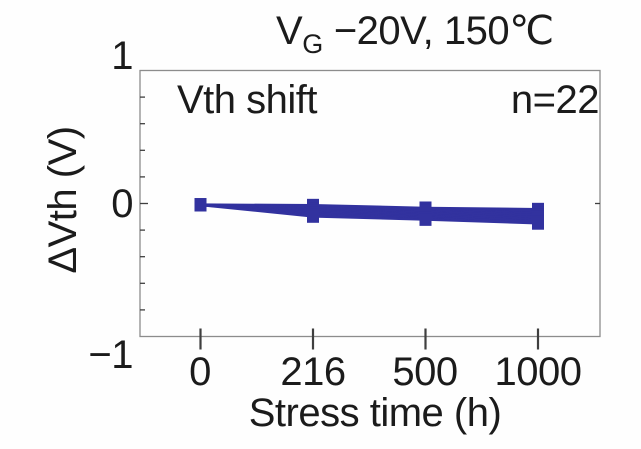  What do you see at coordinates (289, 31) in the screenshot?
I see `title-symbol: V` at bounding box center [289, 31].